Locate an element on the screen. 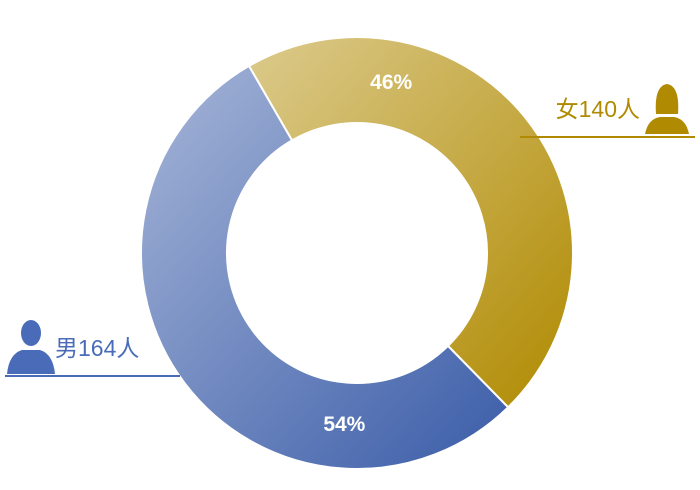  category-label: 男164人 is located at coordinates (97, 348).